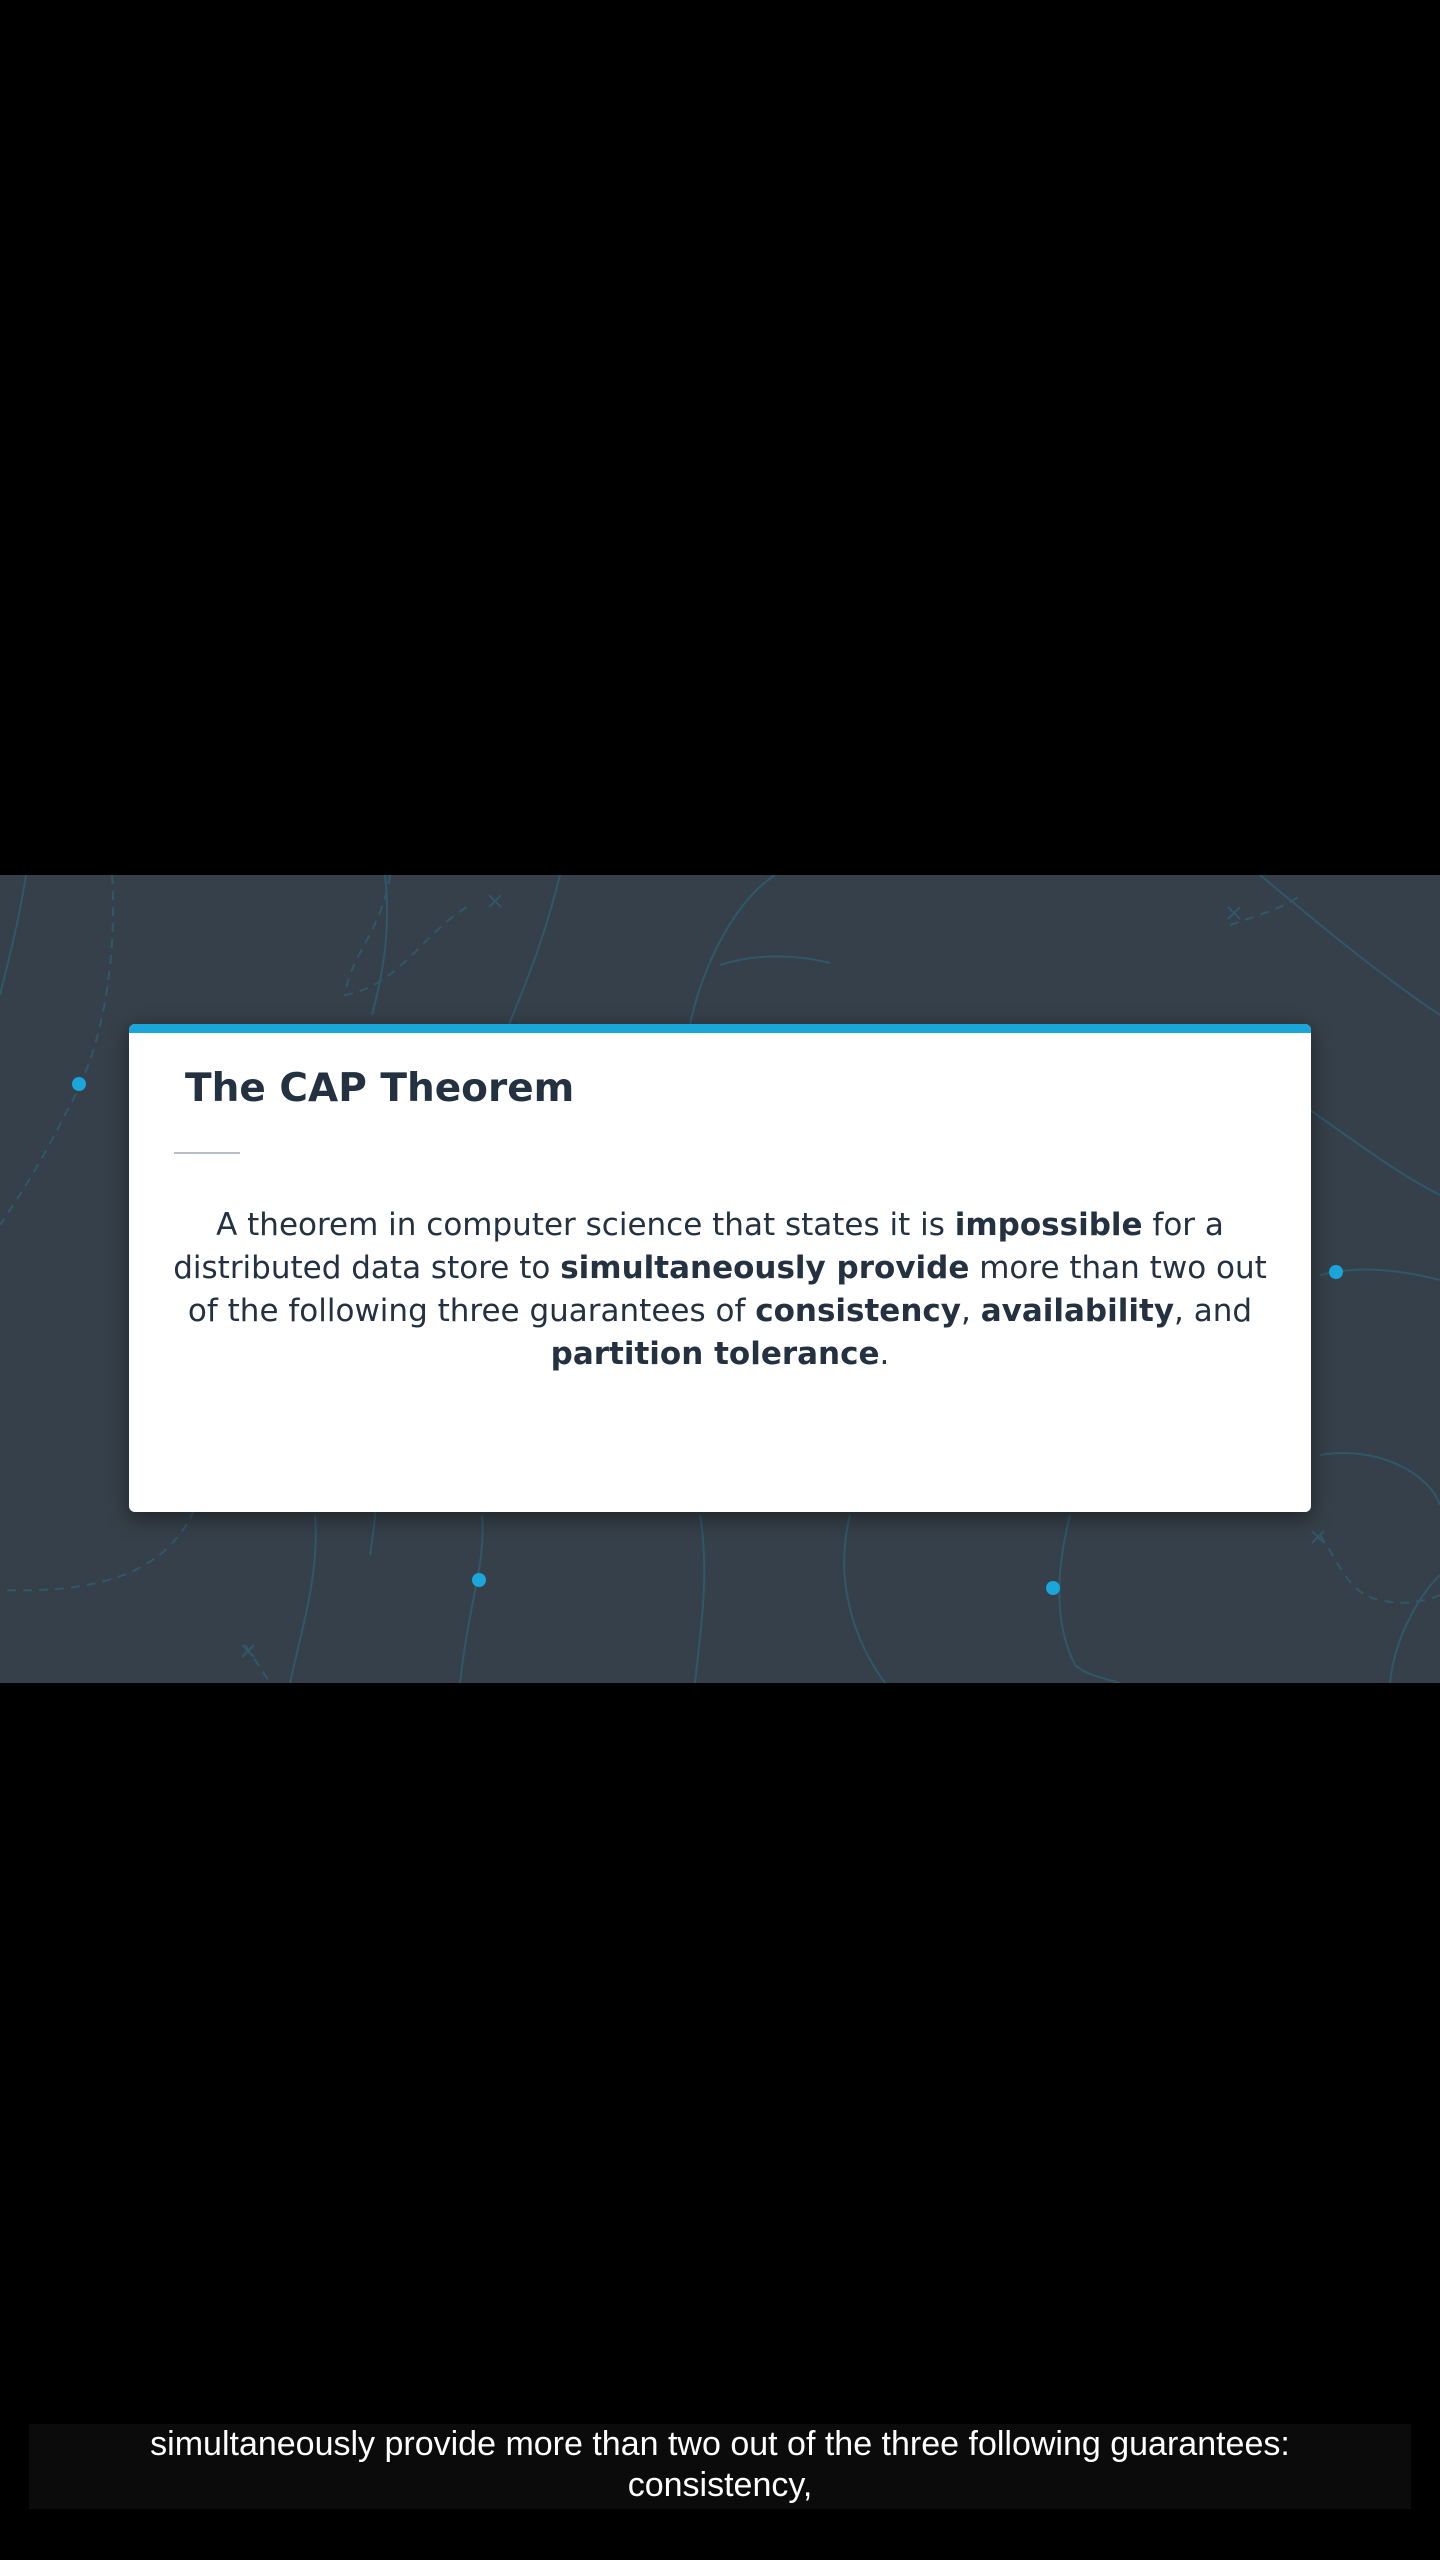 This screenshot has width=1440, height=2560. What do you see at coordinates (207, 1153) in the screenshot?
I see `title-divider` at bounding box center [207, 1153].